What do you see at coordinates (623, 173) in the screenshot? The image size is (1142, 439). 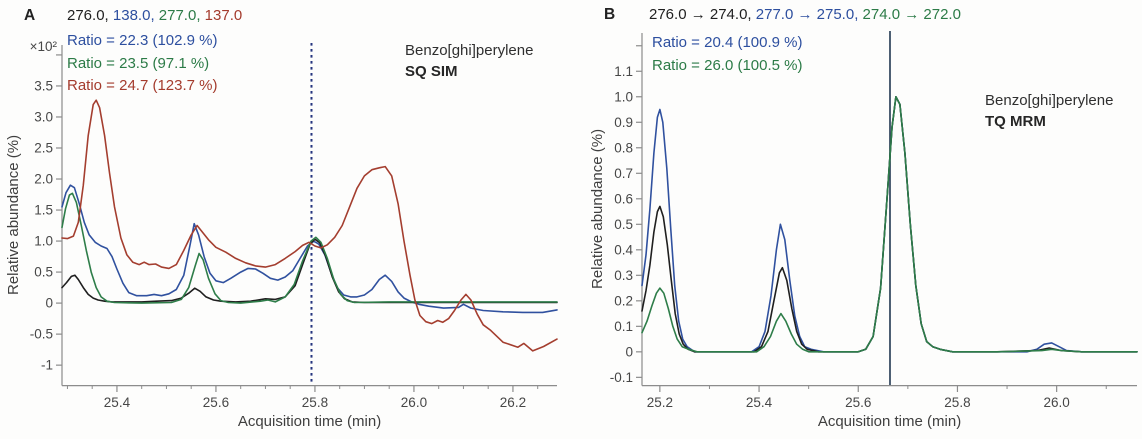 I see `y-tick-label: 0.7` at bounding box center [623, 173].